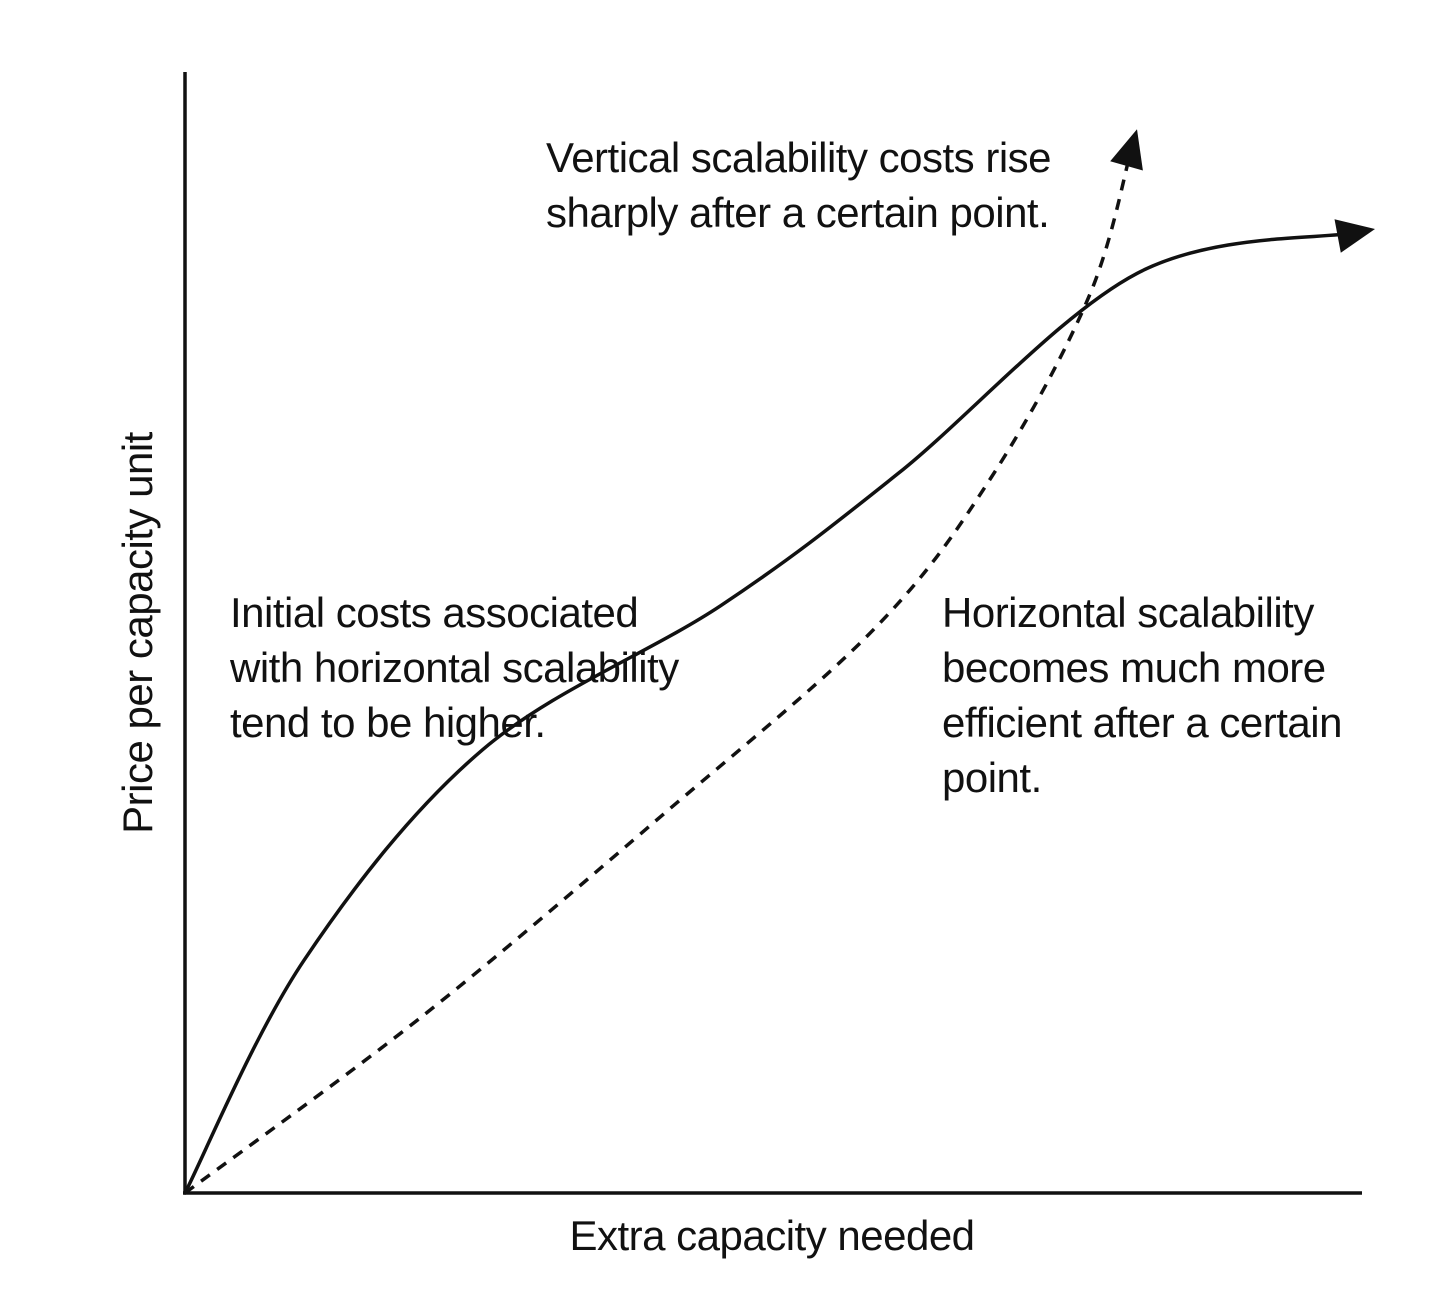 This screenshot has width=1452, height=1296. Describe the element at coordinates (1128, 612) in the screenshot. I see `annotation-horizontal-line-1: Horizontal scalability` at that location.